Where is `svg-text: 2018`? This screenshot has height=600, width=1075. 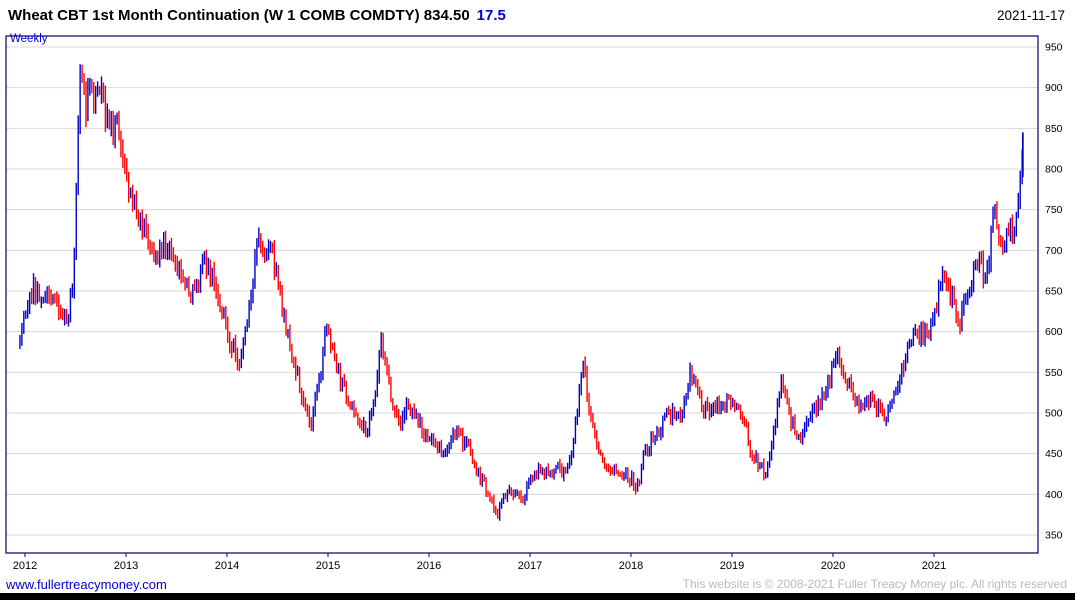
svg-text: 2018 is located at coordinates (631, 566).